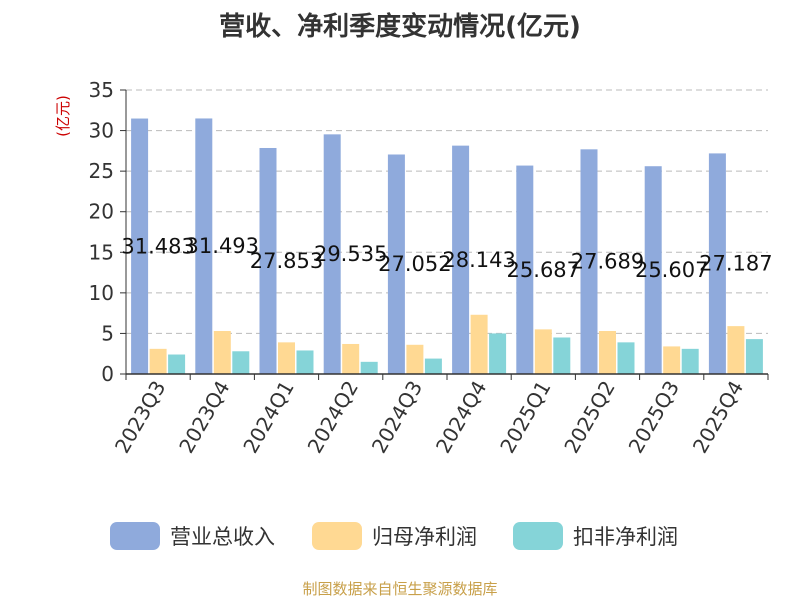  Describe the element at coordinates (101, 293) in the screenshot. I see `y-tick-label: 10` at that location.